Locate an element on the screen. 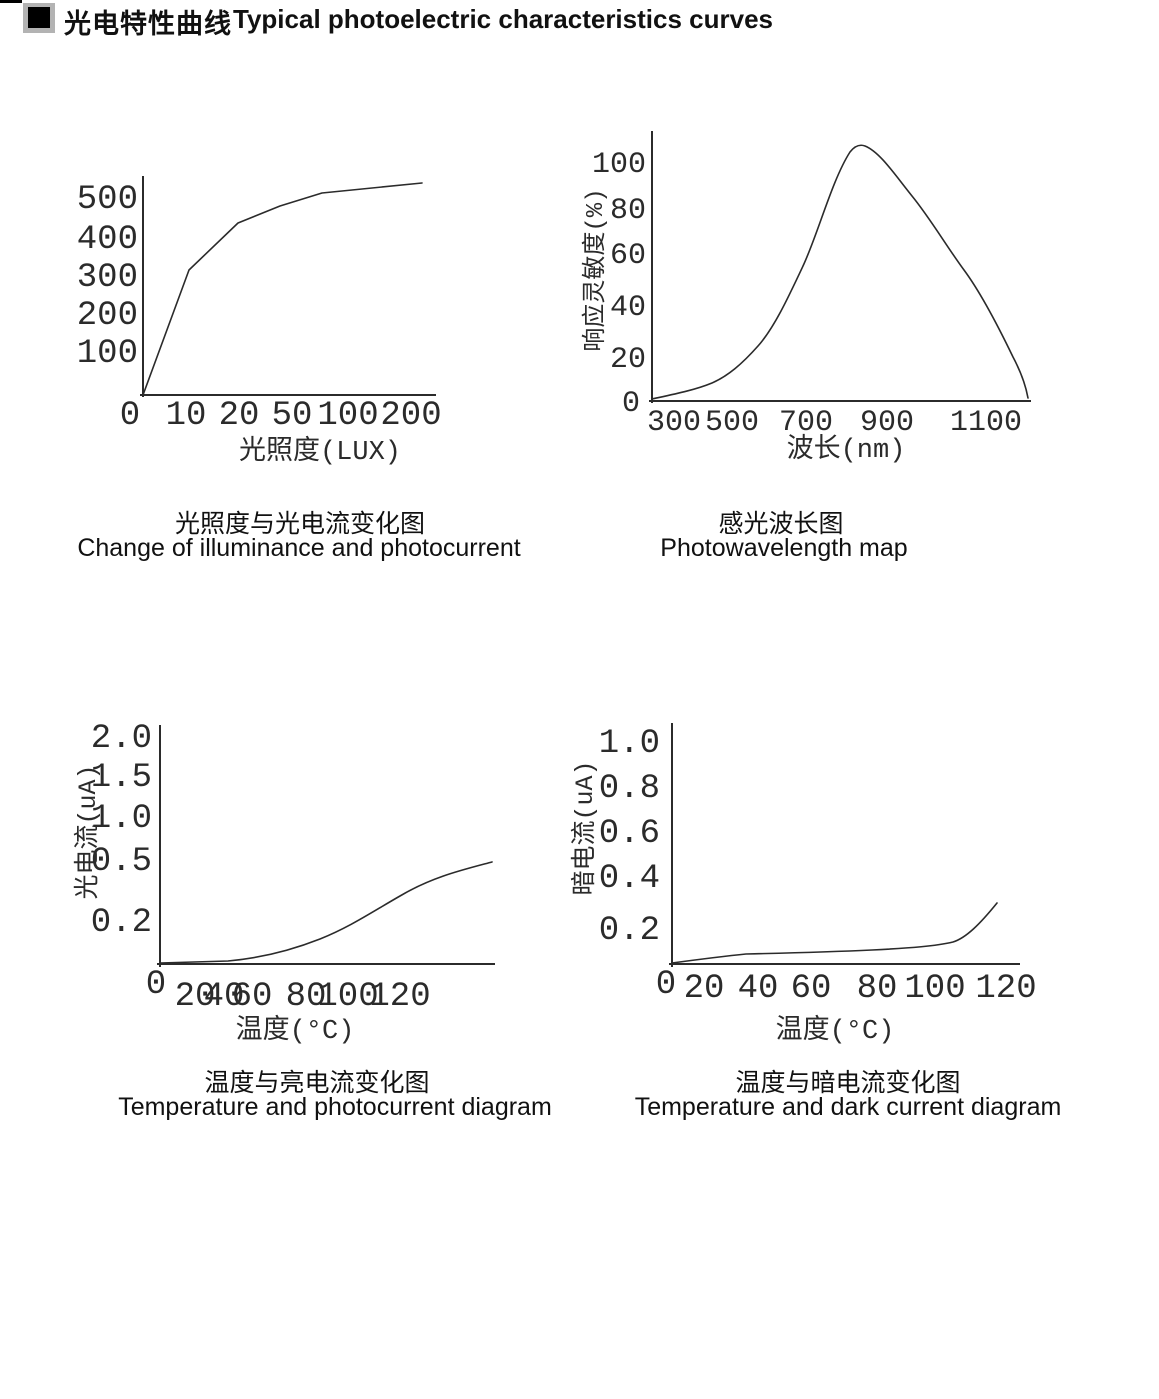 The height and width of the screenshot is (1399, 1159). y-tick-label: 40 is located at coordinates (628, 308).